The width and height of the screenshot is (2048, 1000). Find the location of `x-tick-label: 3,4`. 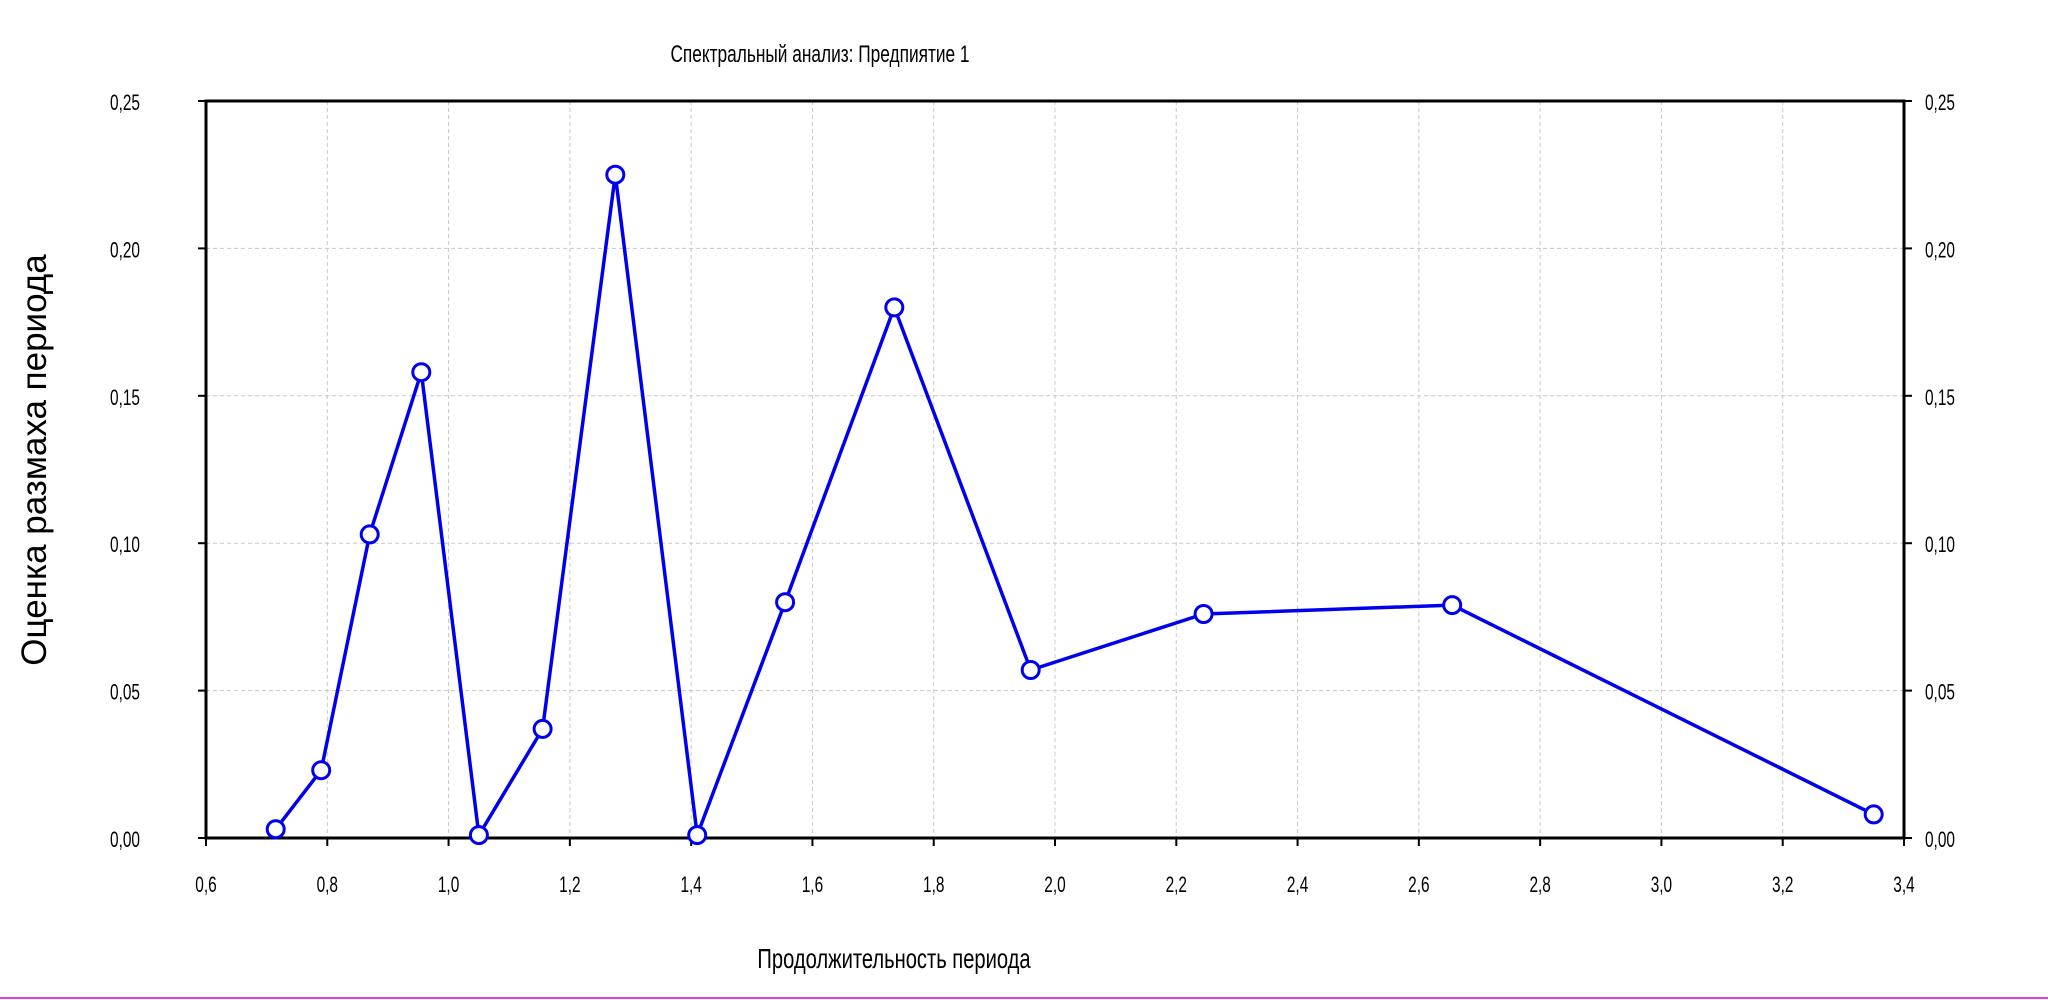

x-tick-label: 3,4 is located at coordinates (1903, 885).